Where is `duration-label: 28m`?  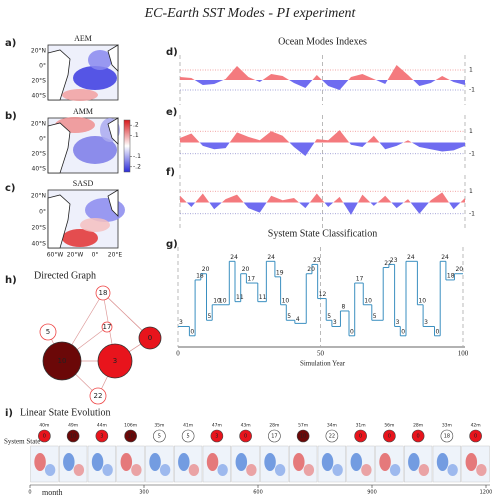 duration-label: 28m is located at coordinates (274, 426).